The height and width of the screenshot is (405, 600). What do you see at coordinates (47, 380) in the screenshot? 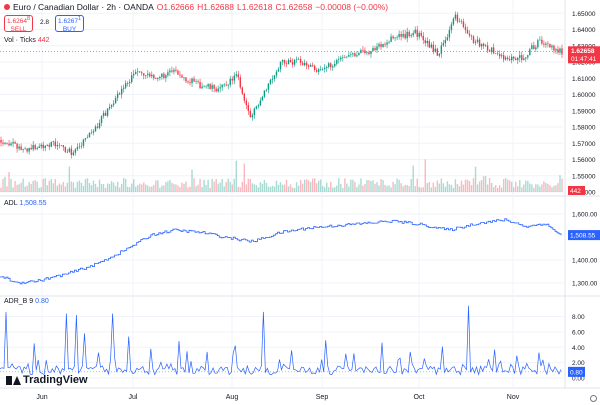
I see `tradingview-logo: TradingView` at bounding box center [47, 380].